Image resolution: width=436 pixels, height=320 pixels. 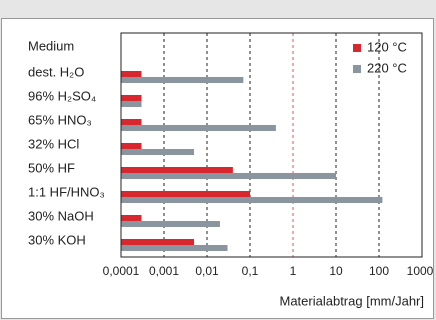 I want to click on x-tick-label: 10, so click(x=336, y=271).